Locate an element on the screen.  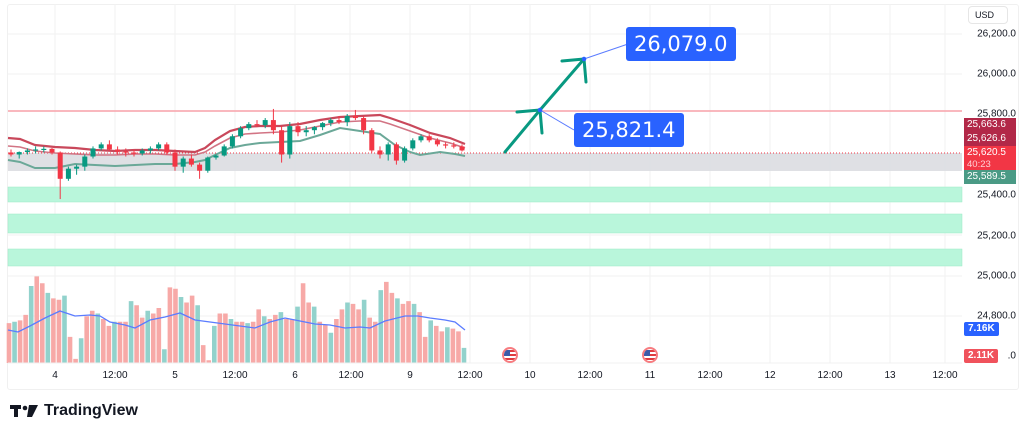
consolidation-zone is located at coordinates (485, 162).